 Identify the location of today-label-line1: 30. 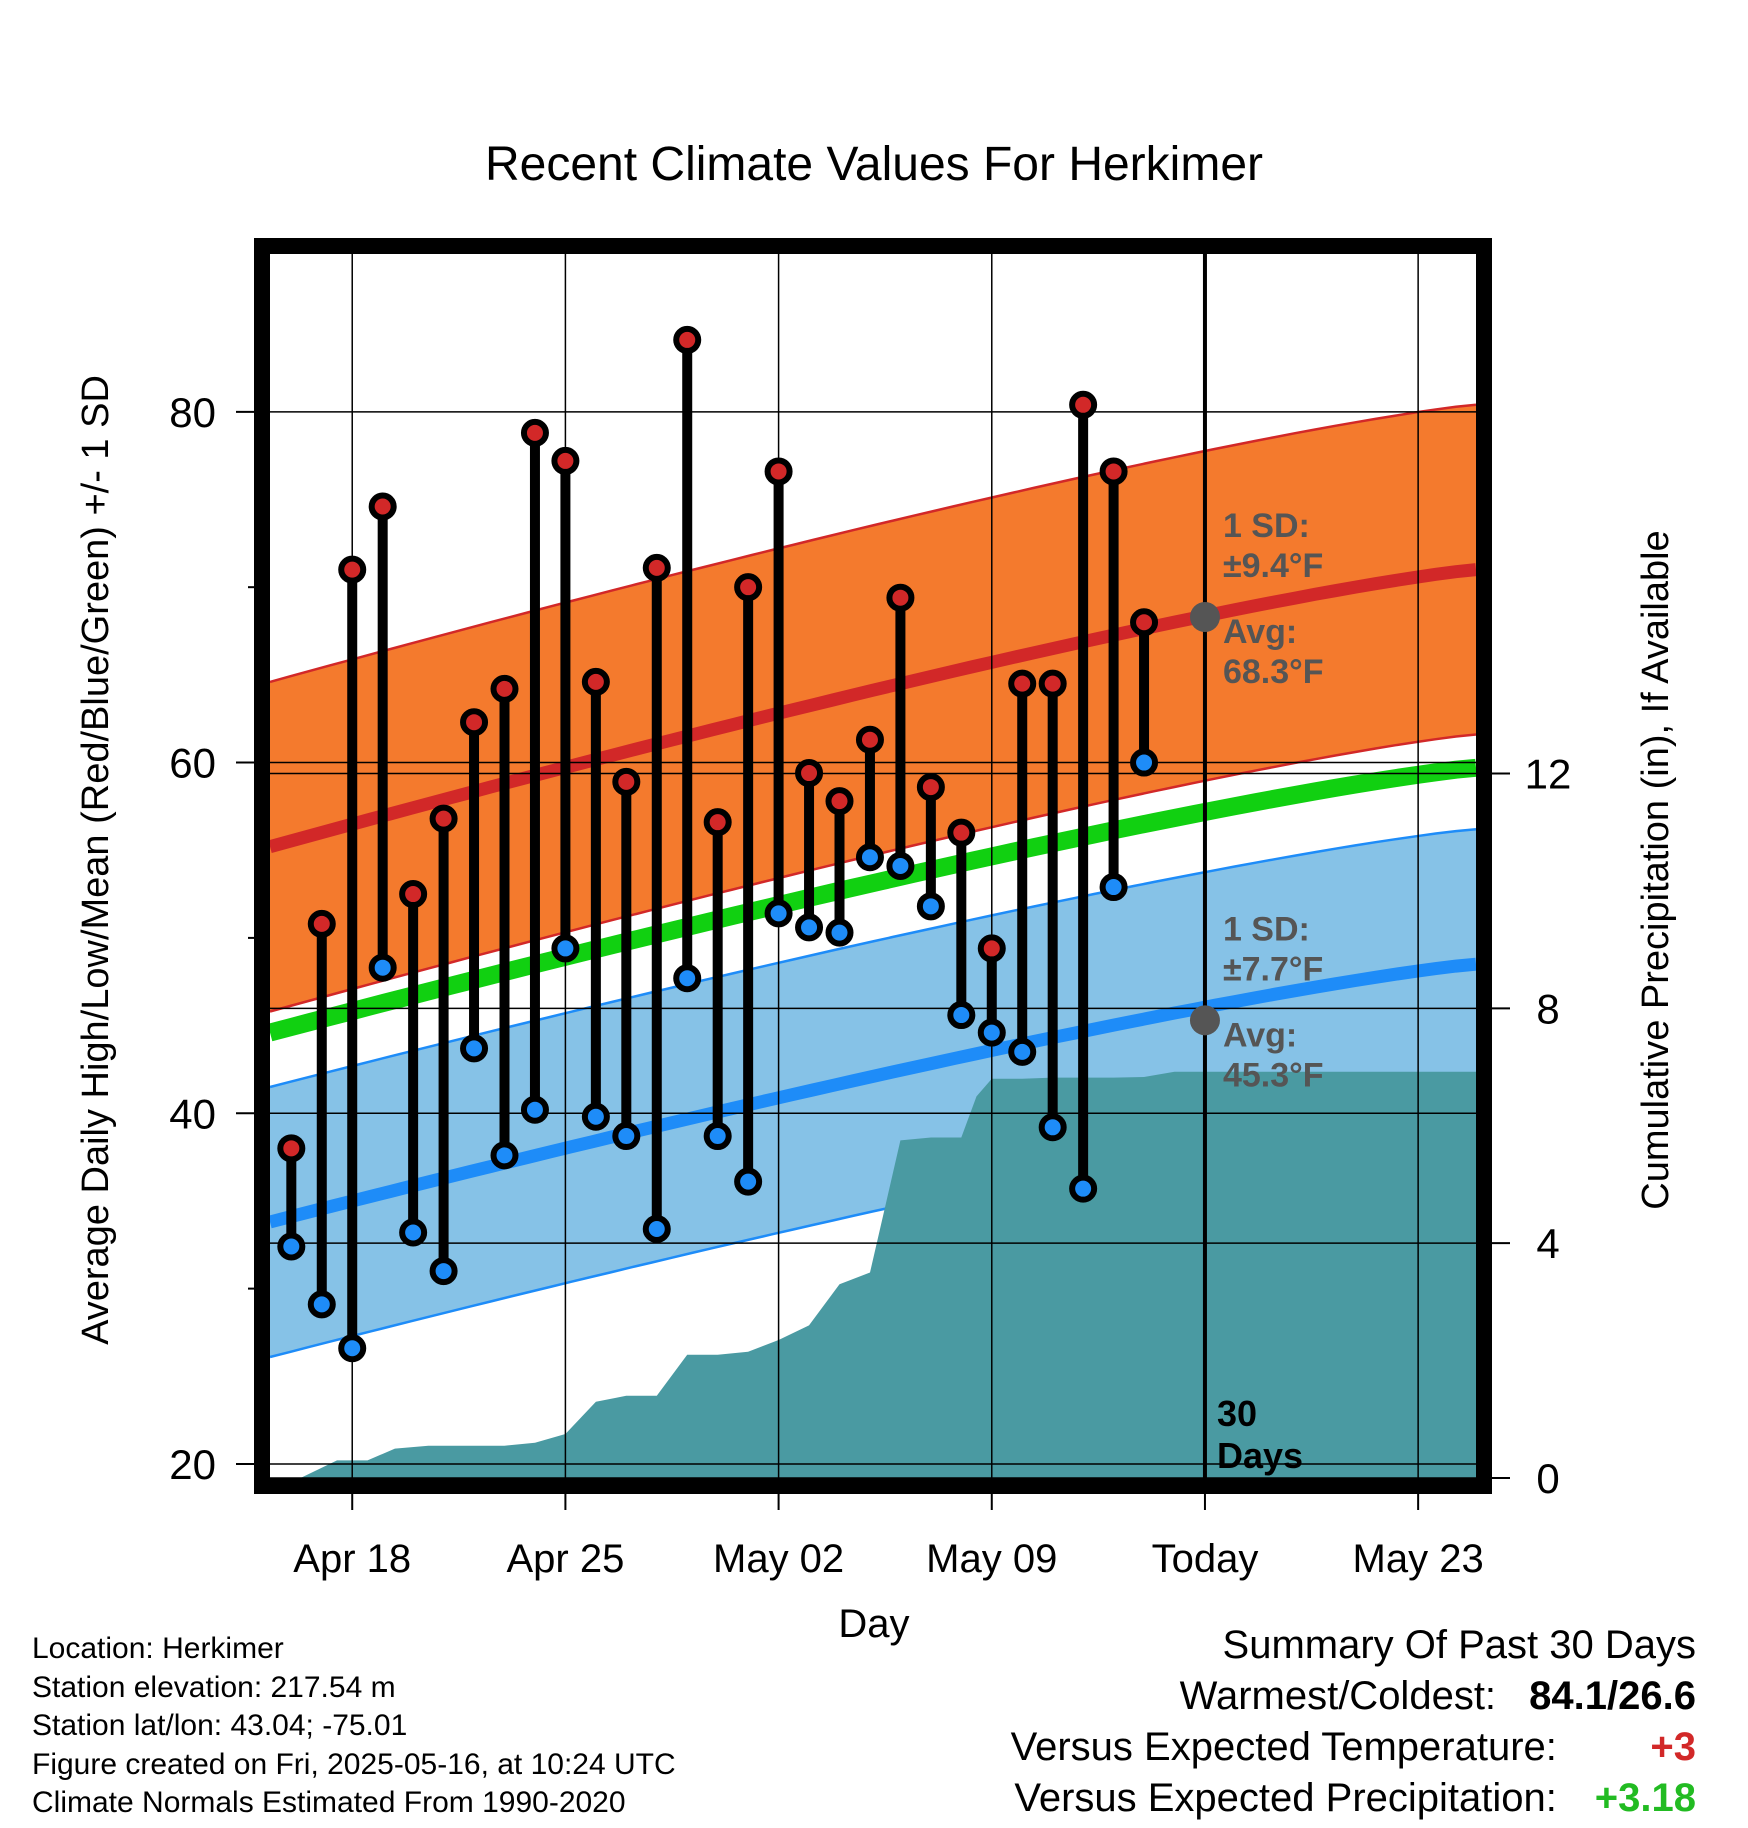
(1237, 1413).